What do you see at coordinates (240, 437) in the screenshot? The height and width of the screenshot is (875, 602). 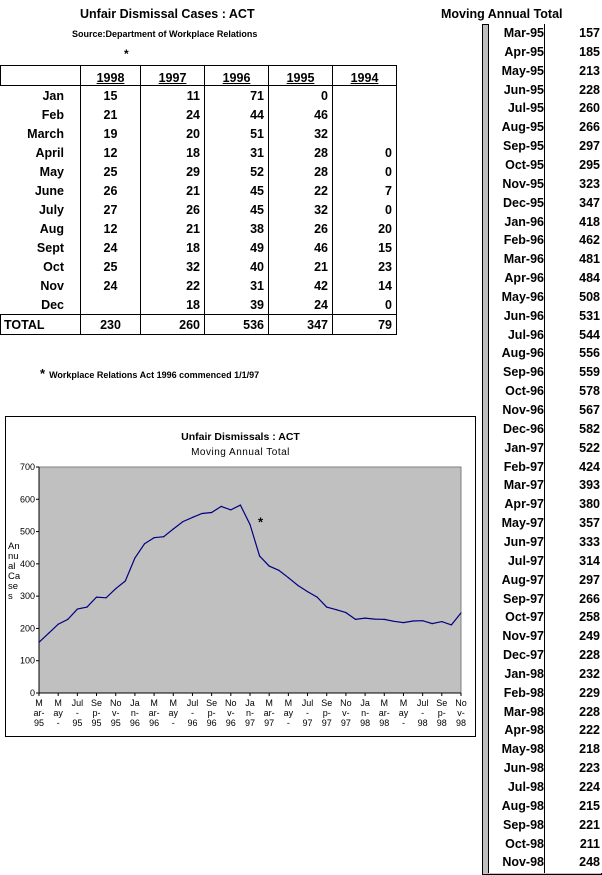 I see `chart-title: Unfair Dismissals : ACT` at bounding box center [240, 437].